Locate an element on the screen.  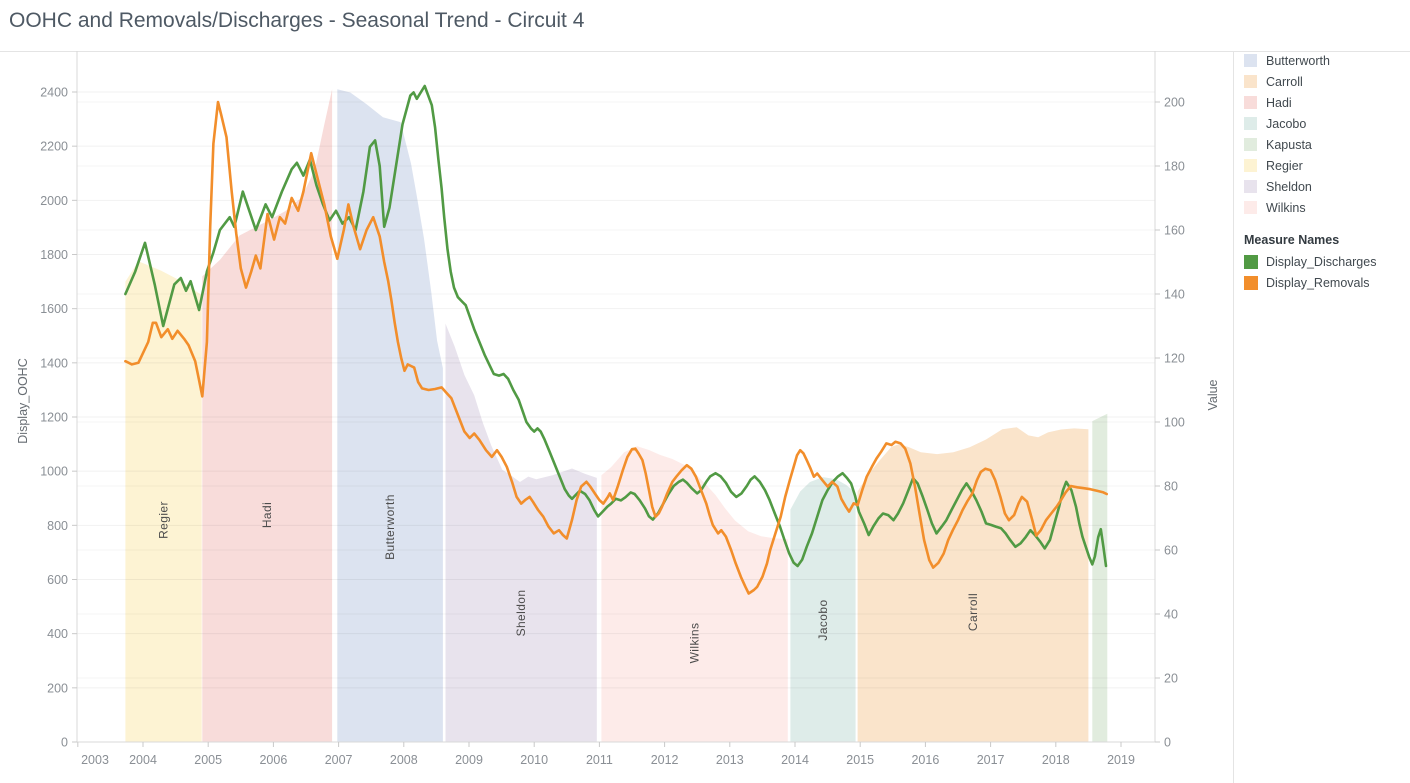
left-tick-label: 1600 is located at coordinates (54, 309).